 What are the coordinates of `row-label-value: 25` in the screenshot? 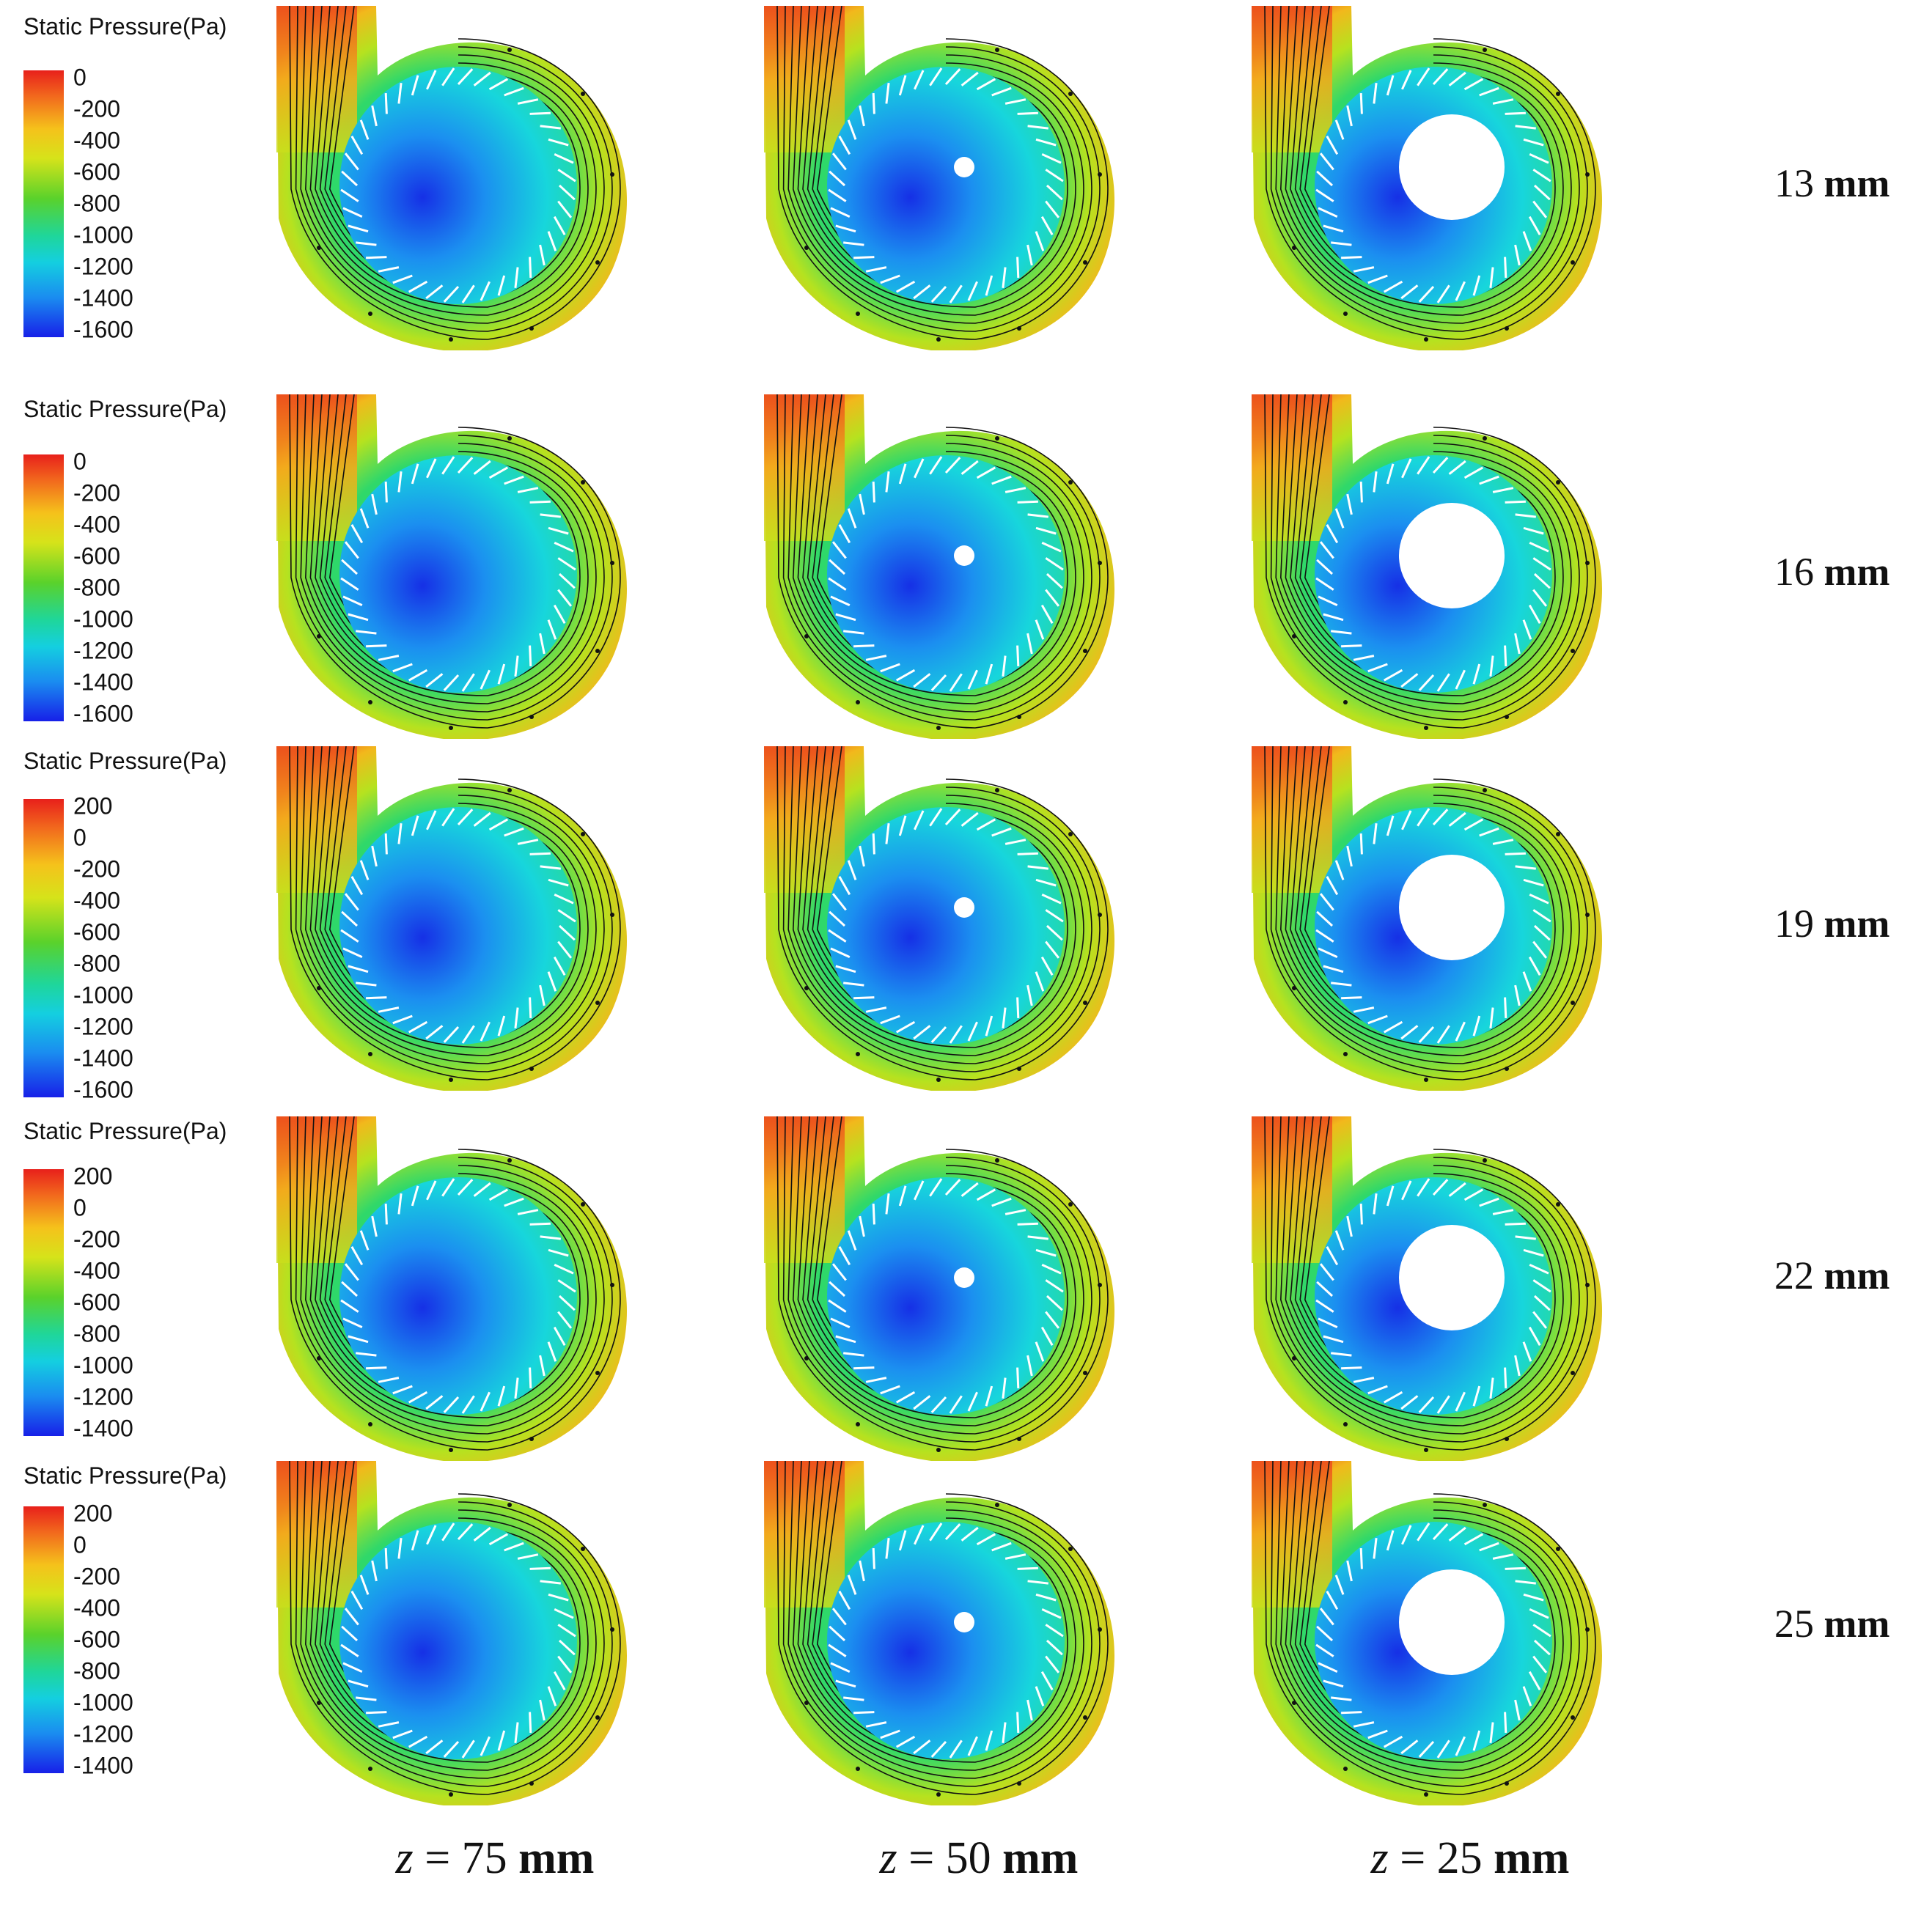 It's located at (1794, 1624).